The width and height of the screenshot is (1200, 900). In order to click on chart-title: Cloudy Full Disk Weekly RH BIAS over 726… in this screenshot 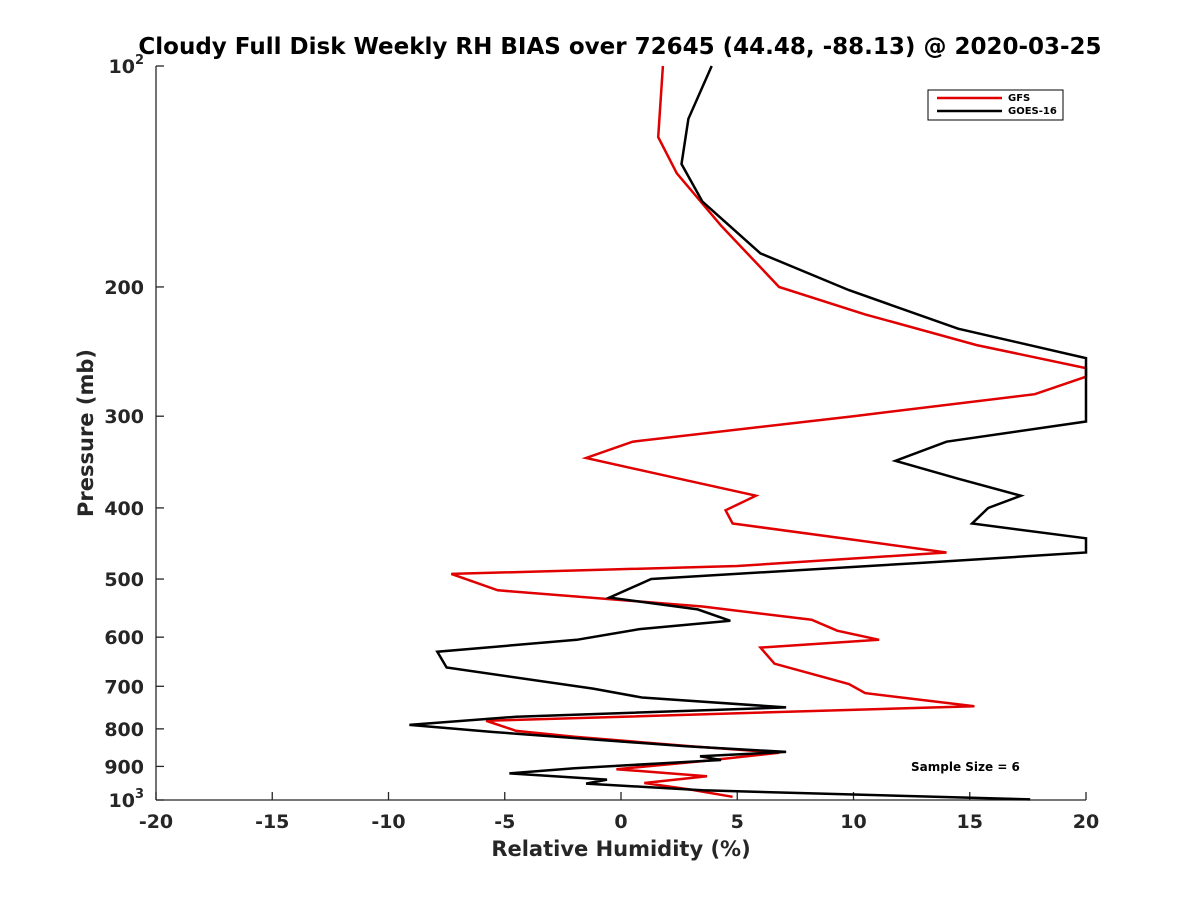, I will do `click(619, 47)`.